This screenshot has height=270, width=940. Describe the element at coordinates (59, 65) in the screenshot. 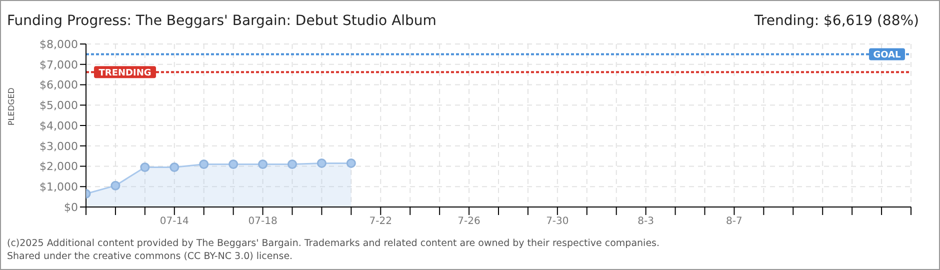

I see `y-tick-label: $7,000` at that location.